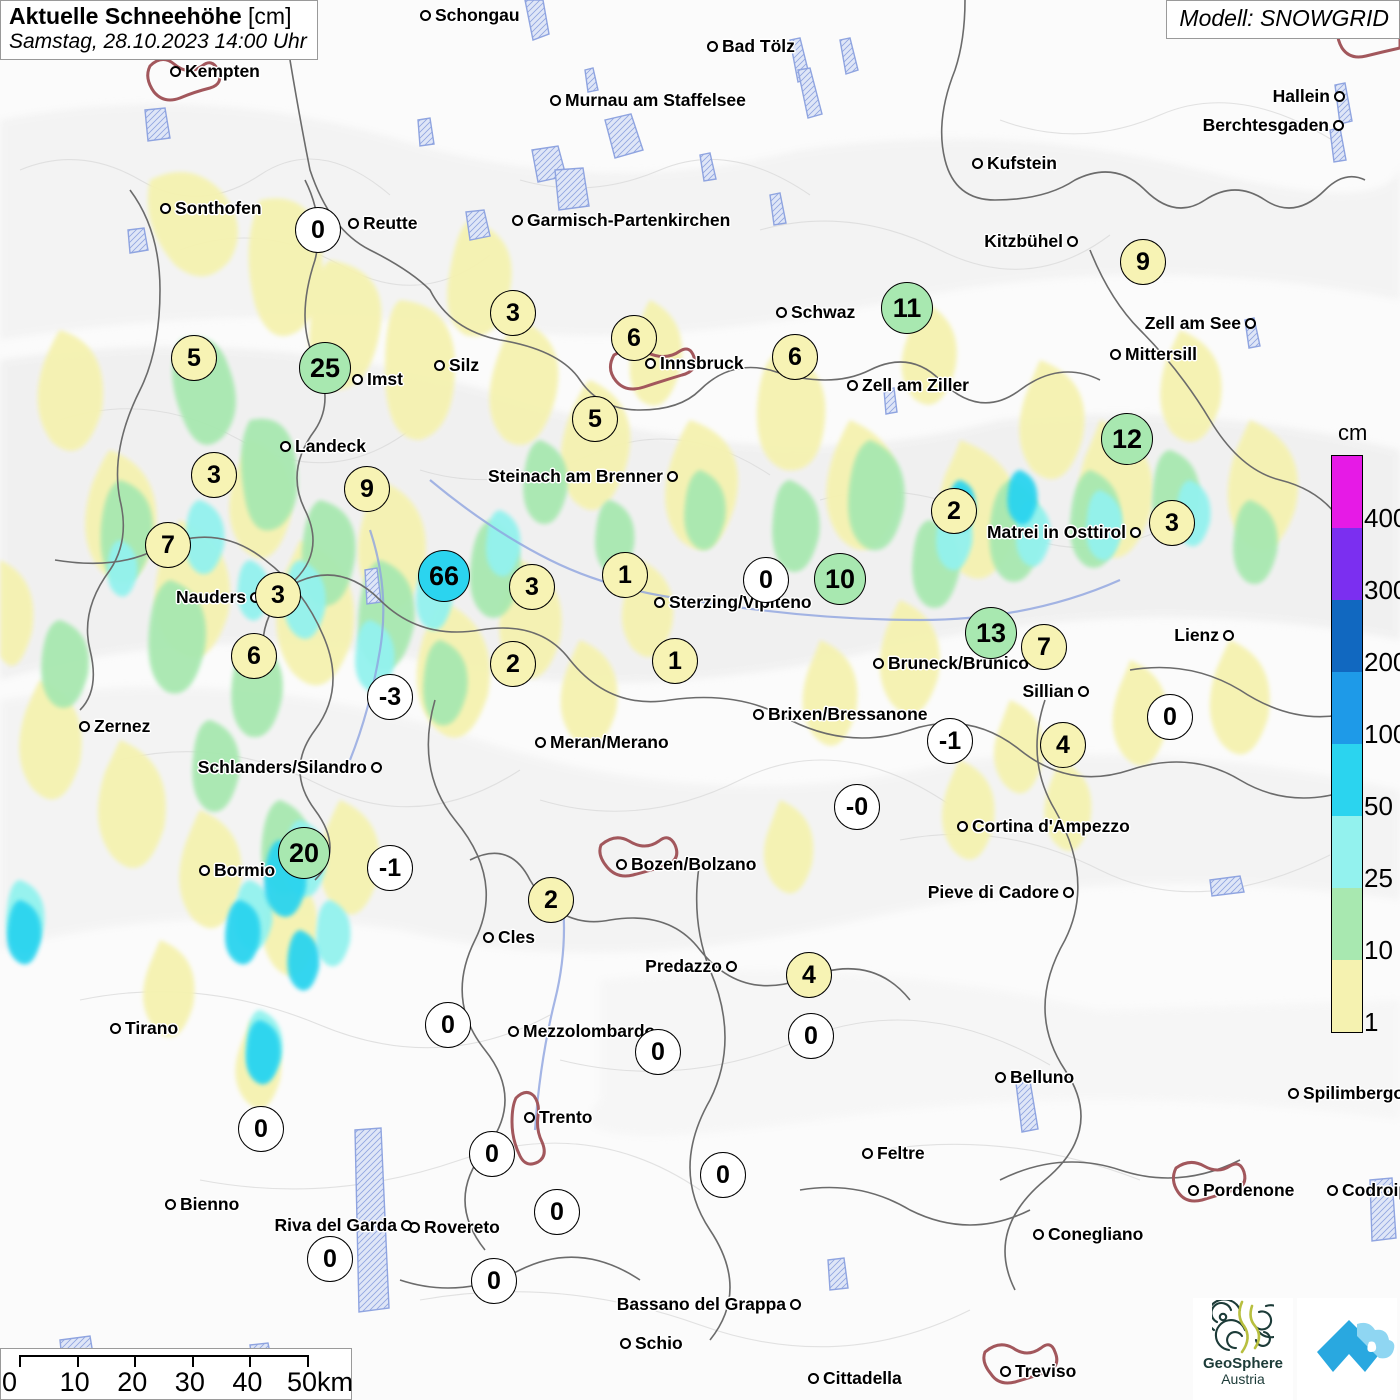  What do you see at coordinates (1014, 163) in the screenshot?
I see `city-label: Kufstein` at bounding box center [1014, 163].